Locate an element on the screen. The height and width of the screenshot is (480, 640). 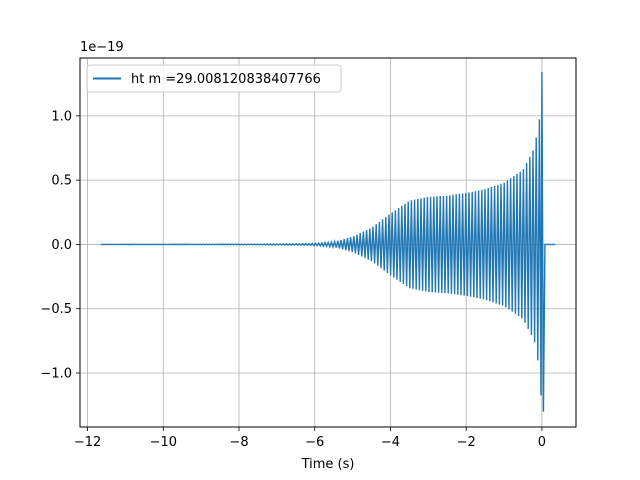
x-tick-label: −8 is located at coordinates (238, 442).